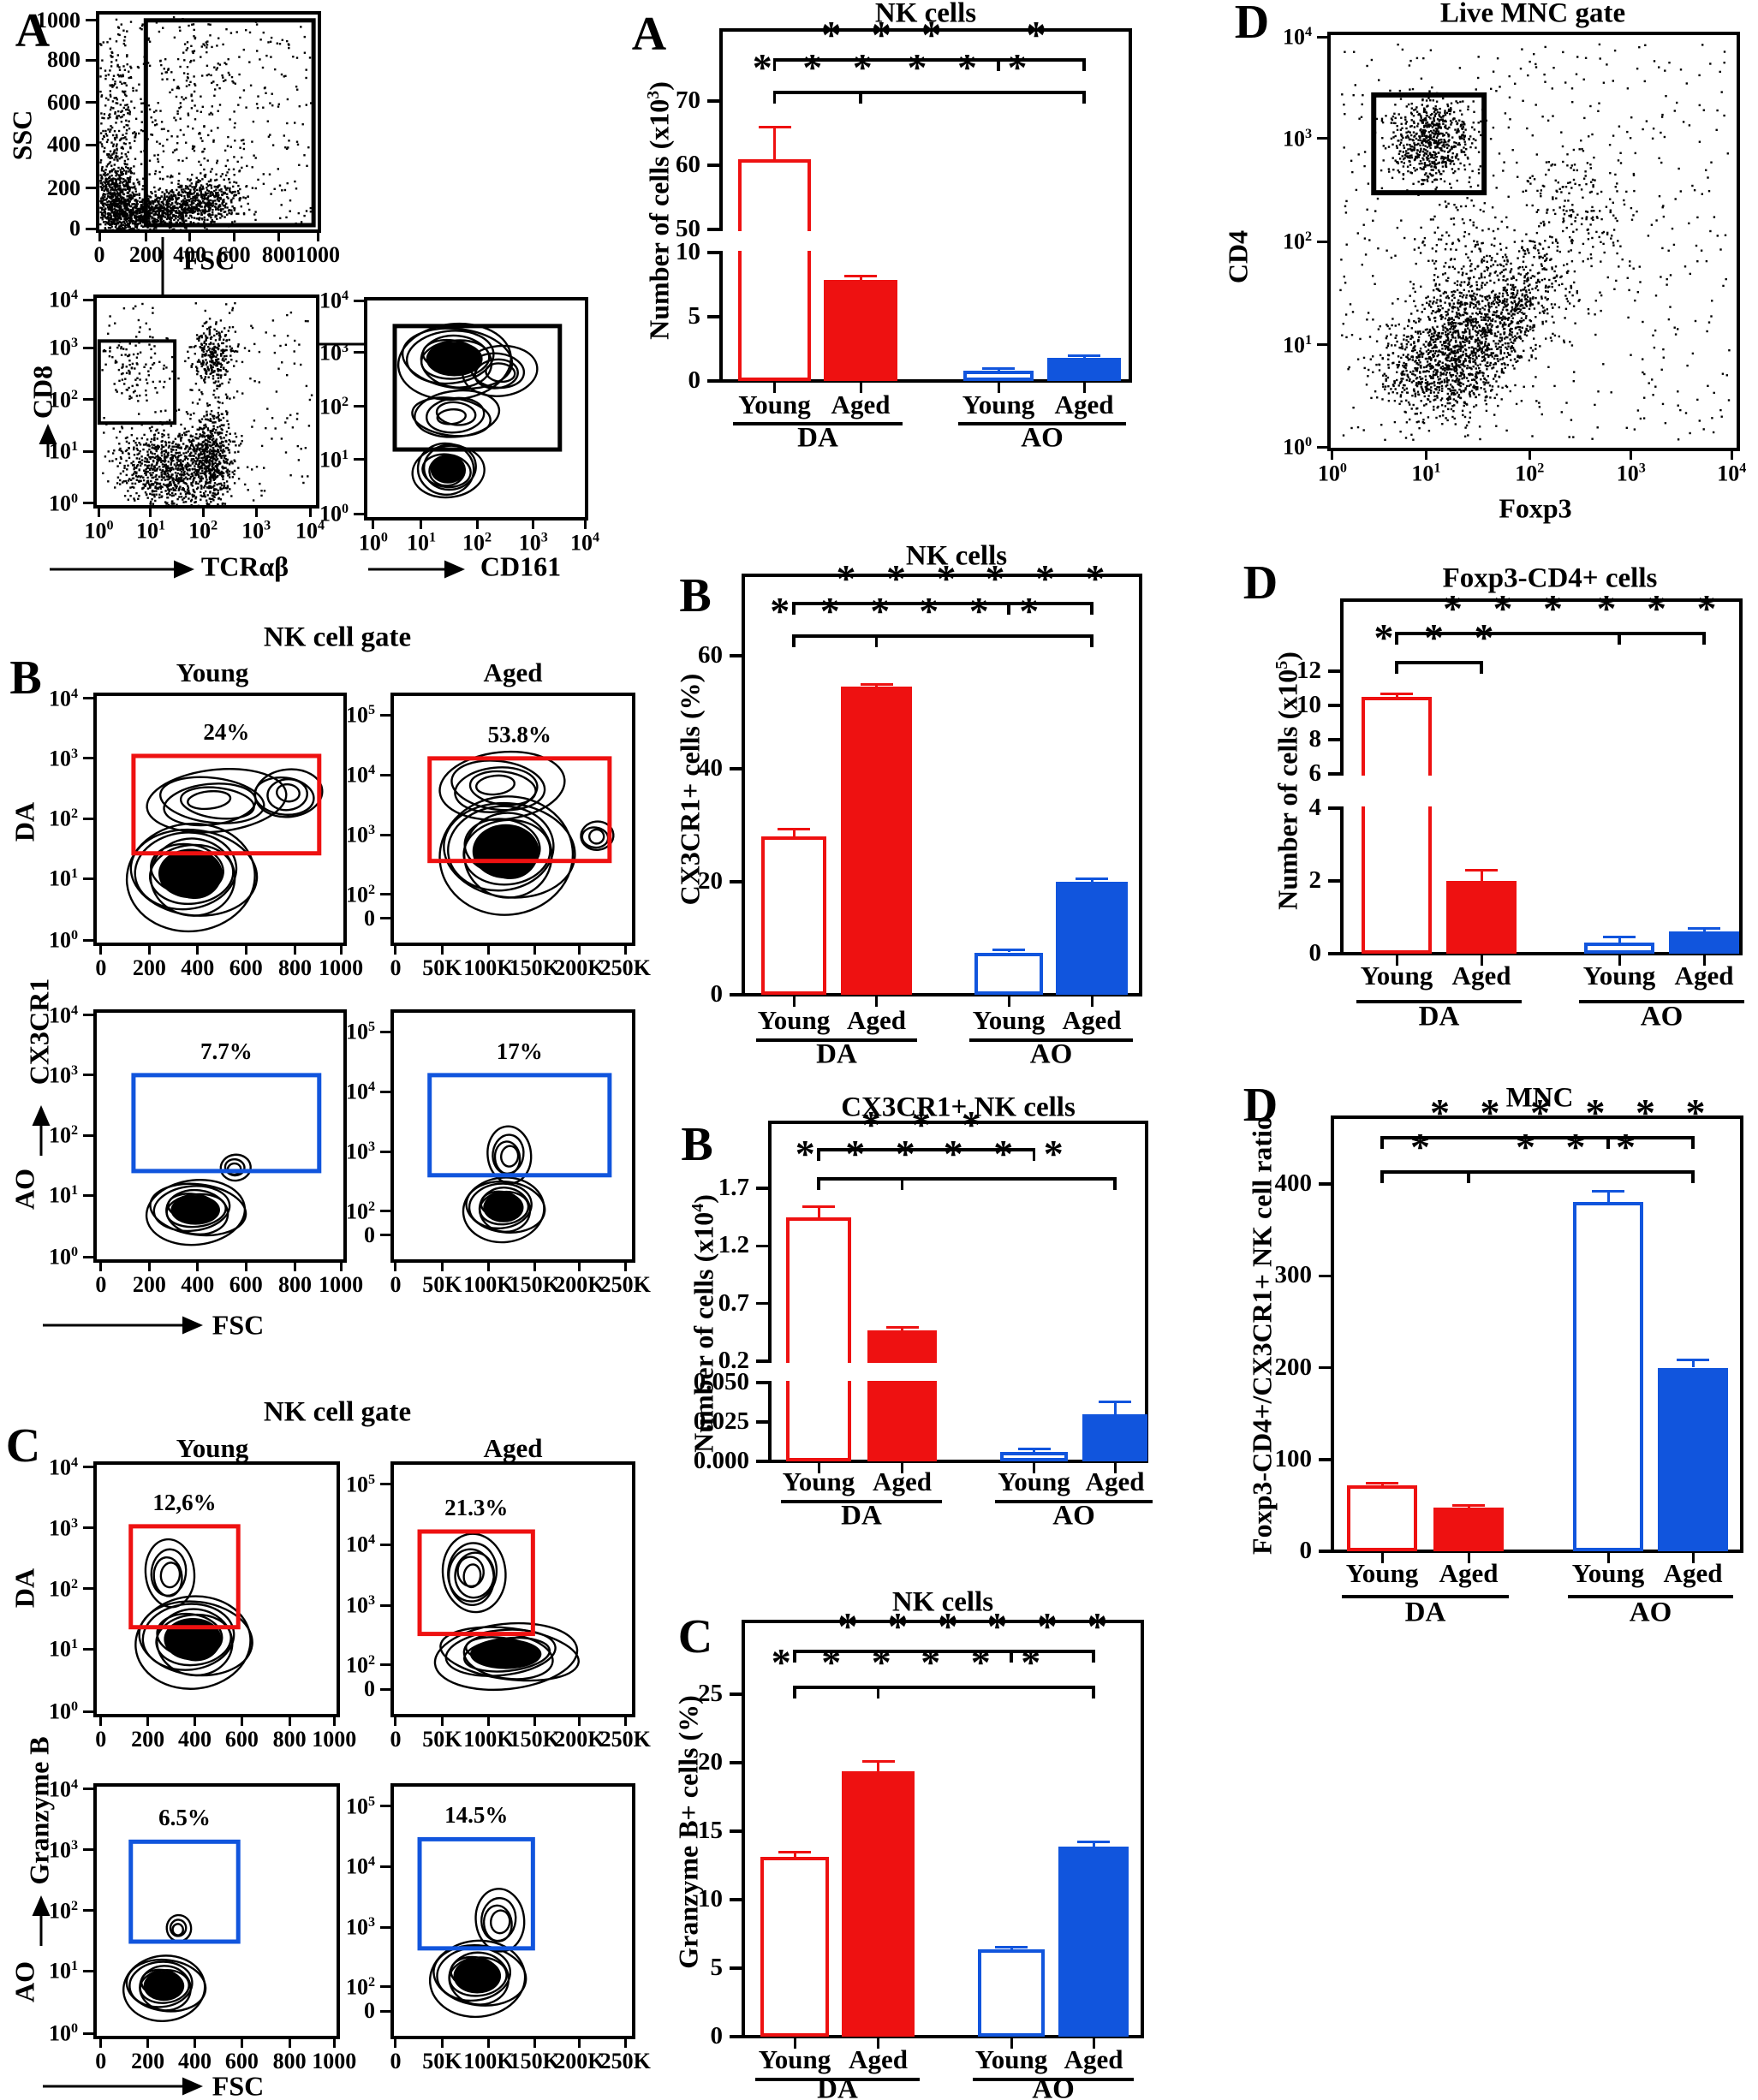 The image size is (1758, 2100). What do you see at coordinates (477, 525) in the screenshot?
I see `x-tick-pA3` at bounding box center [477, 525].